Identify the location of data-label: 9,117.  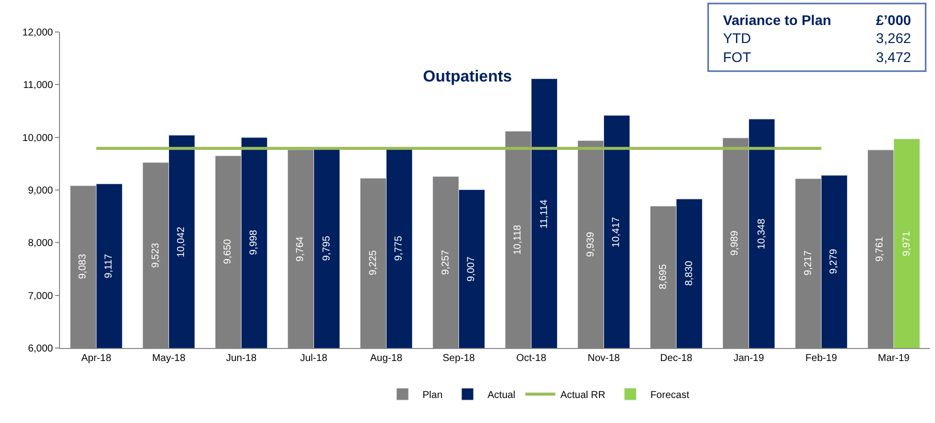
(108, 266).